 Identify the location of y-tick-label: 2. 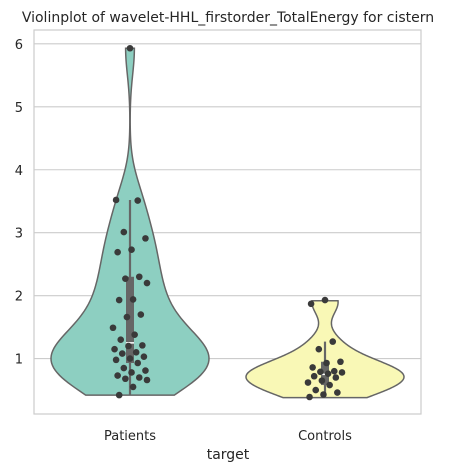
(19, 297).